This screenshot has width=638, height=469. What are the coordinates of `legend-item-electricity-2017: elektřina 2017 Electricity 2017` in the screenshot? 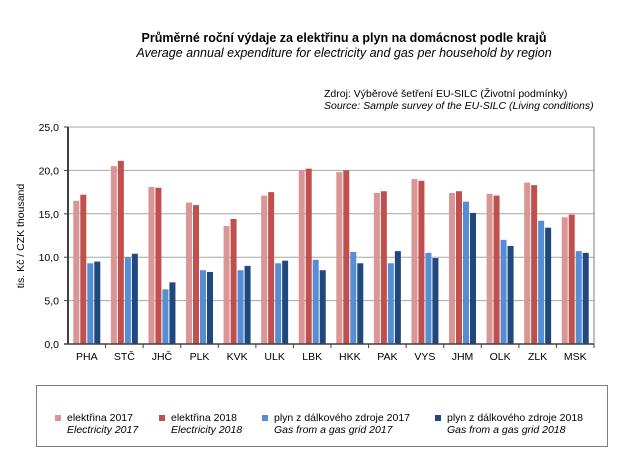 It's located at (96, 424).